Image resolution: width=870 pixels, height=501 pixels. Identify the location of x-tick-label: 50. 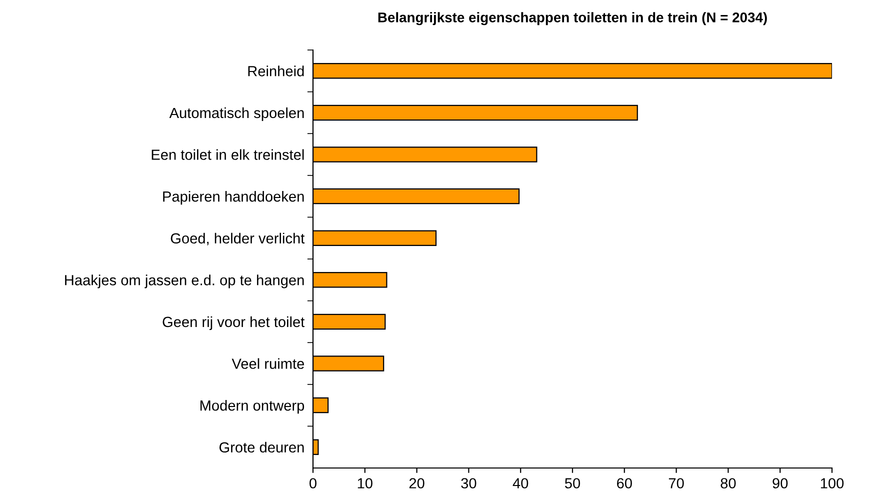
(572, 483).